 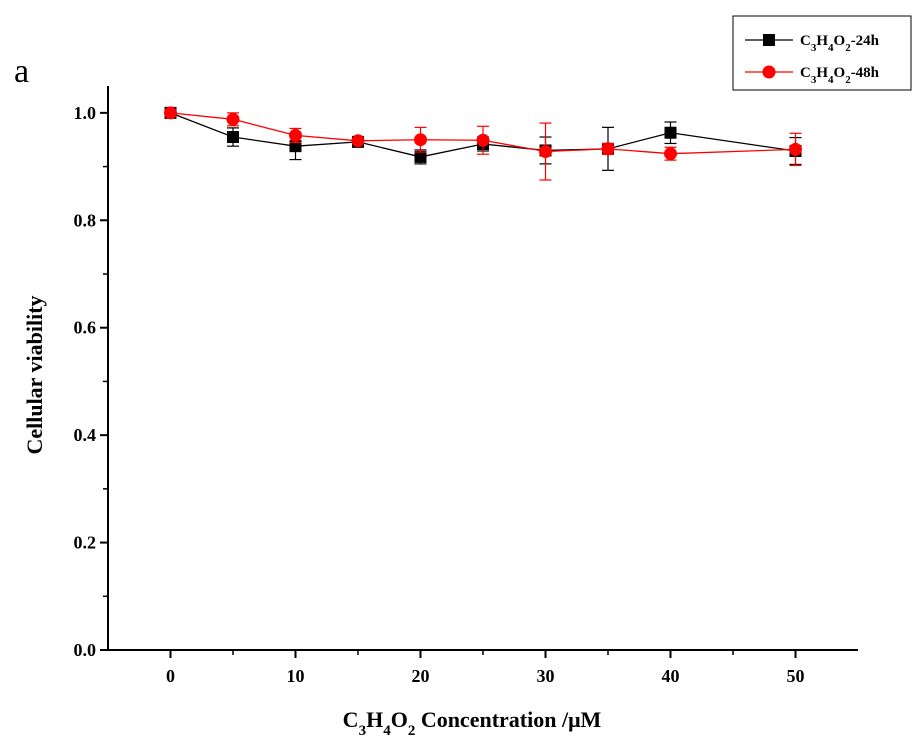 What do you see at coordinates (91, 381) in the screenshot?
I see `y-axis-ticks: 0.0 0.2 0.4 0.6 0.8 1.0` at bounding box center [91, 381].